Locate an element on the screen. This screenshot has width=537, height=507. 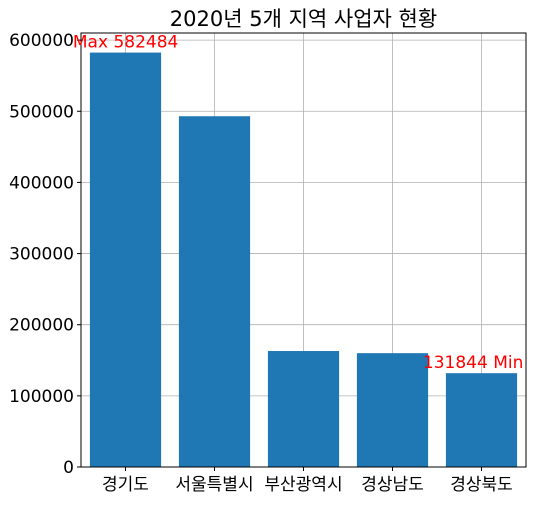
x-tick-label: 경상북도 is located at coordinates (481, 485).